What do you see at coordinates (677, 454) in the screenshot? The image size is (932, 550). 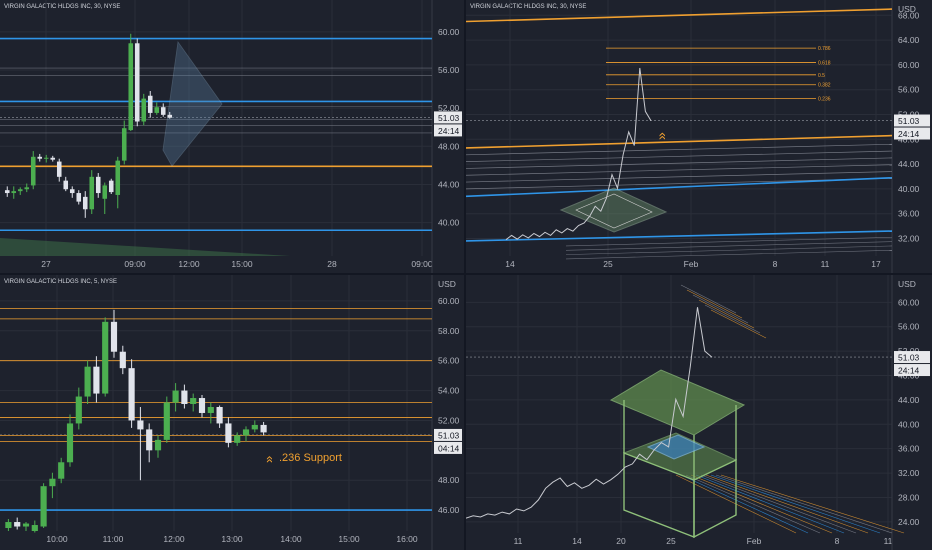 I see `3d-box-drawing` at bounding box center [677, 454].